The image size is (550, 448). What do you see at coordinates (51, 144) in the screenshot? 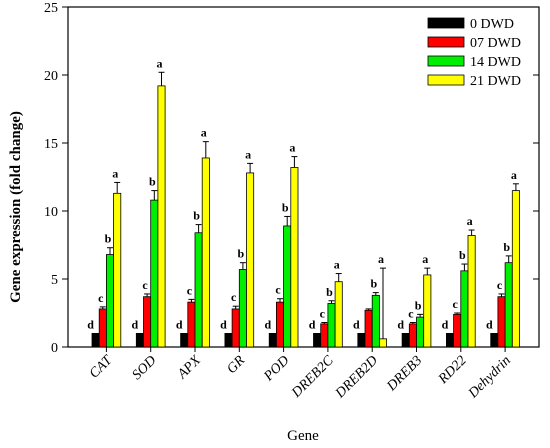
I see `y-tick-label: 15` at bounding box center [51, 144].